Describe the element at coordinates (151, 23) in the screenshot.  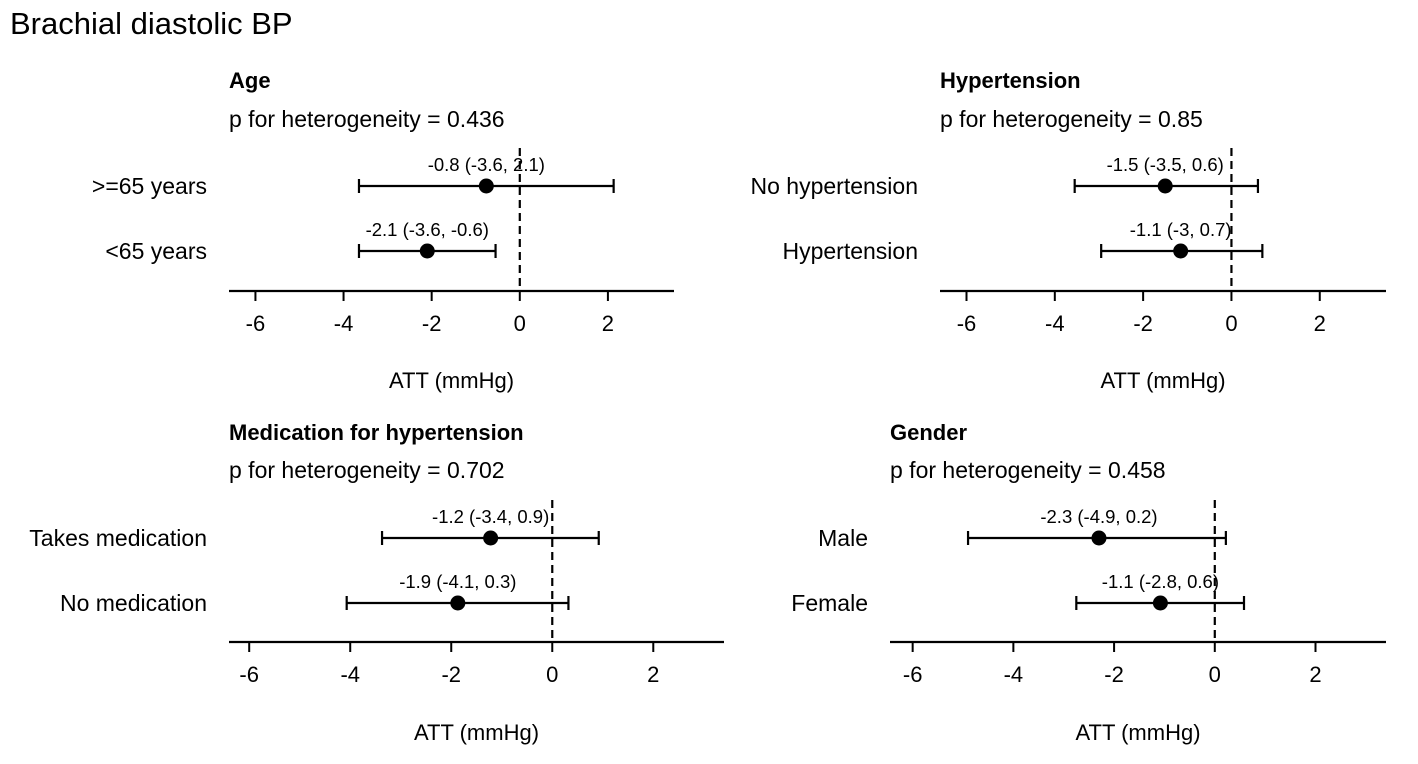
I see `figure-title: Brachial diastolic BP` at that location.